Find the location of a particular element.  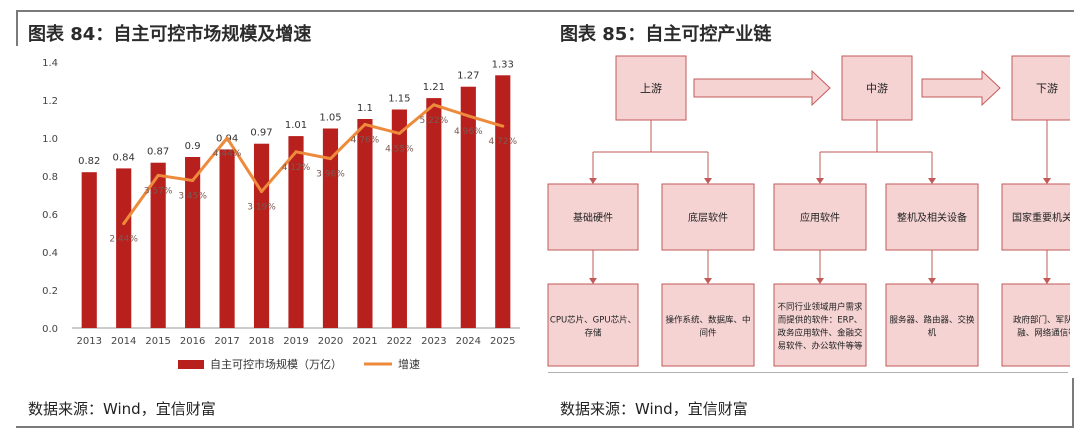

bar-2017 is located at coordinates (227, 238).